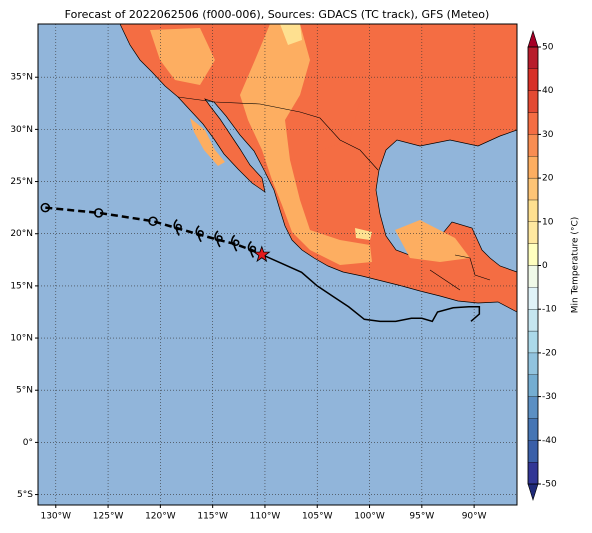 This screenshot has height=533, width=592. What do you see at coordinates (549, 397) in the screenshot?
I see `colorbar-tick-label: -30` at bounding box center [549, 397].